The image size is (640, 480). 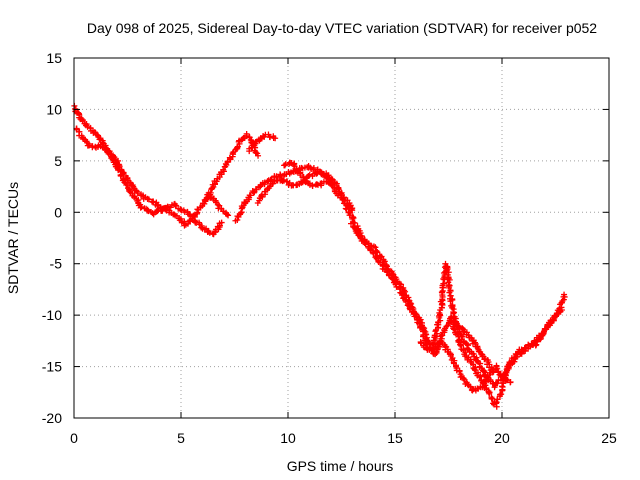 What do you see at coordinates (181, 438) in the screenshot?
I see `x-tick-label: 5` at bounding box center [181, 438].